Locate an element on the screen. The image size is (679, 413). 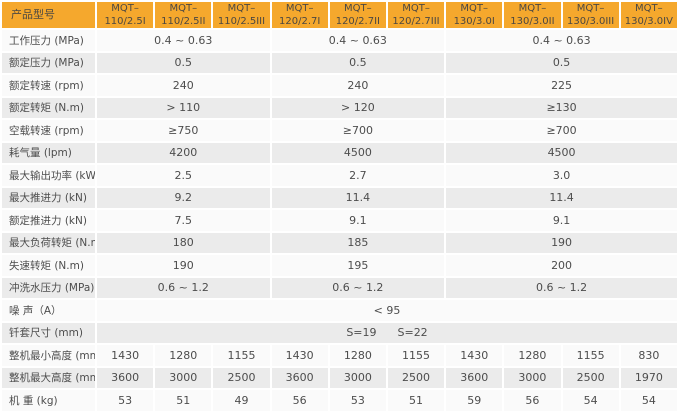
spec-row: 额定转速 (rpm) 240 240 225 is located at coordinates (339, 85).